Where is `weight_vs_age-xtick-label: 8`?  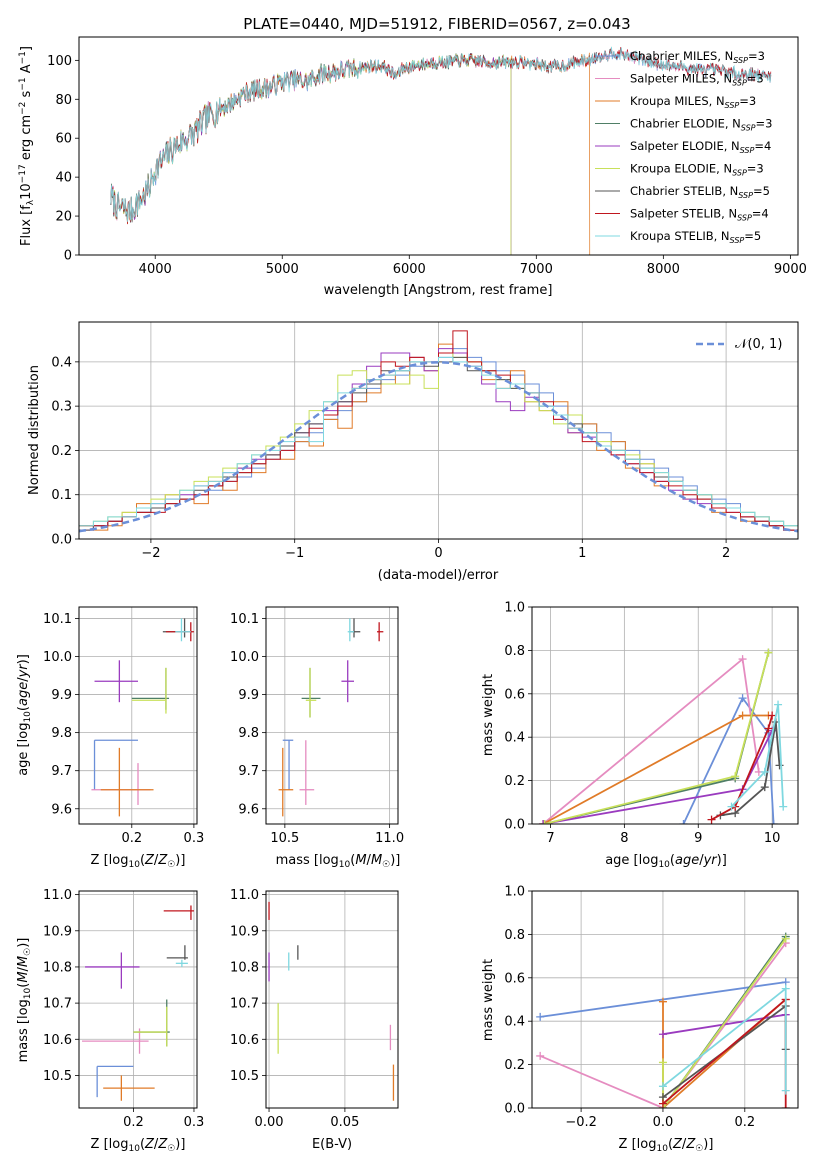
weight_vs_age-xtick-label: 8 is located at coordinates (624, 838).